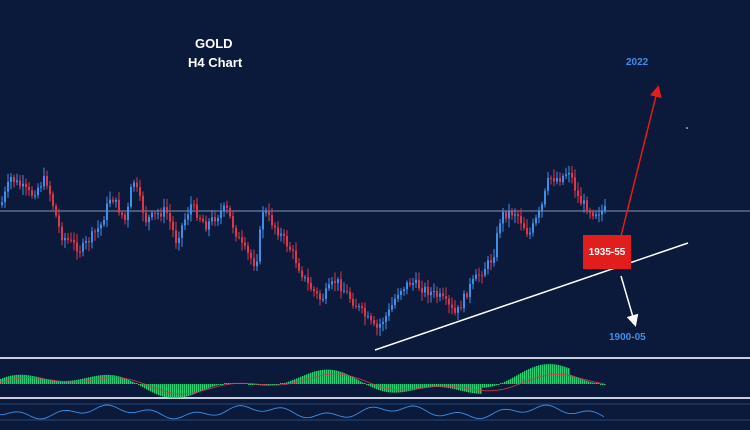 The image size is (750, 430). Describe the element at coordinates (629, 301) in the screenshot. I see `bearish-arrow` at that location.